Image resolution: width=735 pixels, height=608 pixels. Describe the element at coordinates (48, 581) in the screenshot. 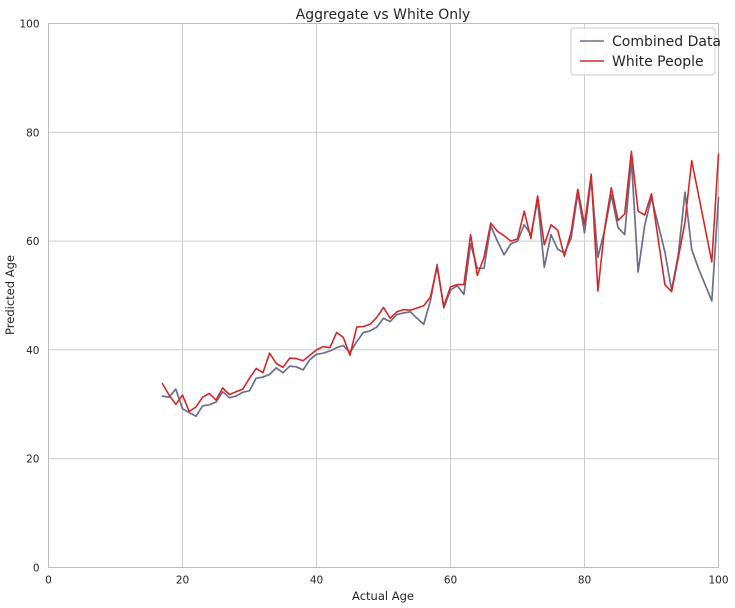

I see `x-tick-label: 0` at that location.